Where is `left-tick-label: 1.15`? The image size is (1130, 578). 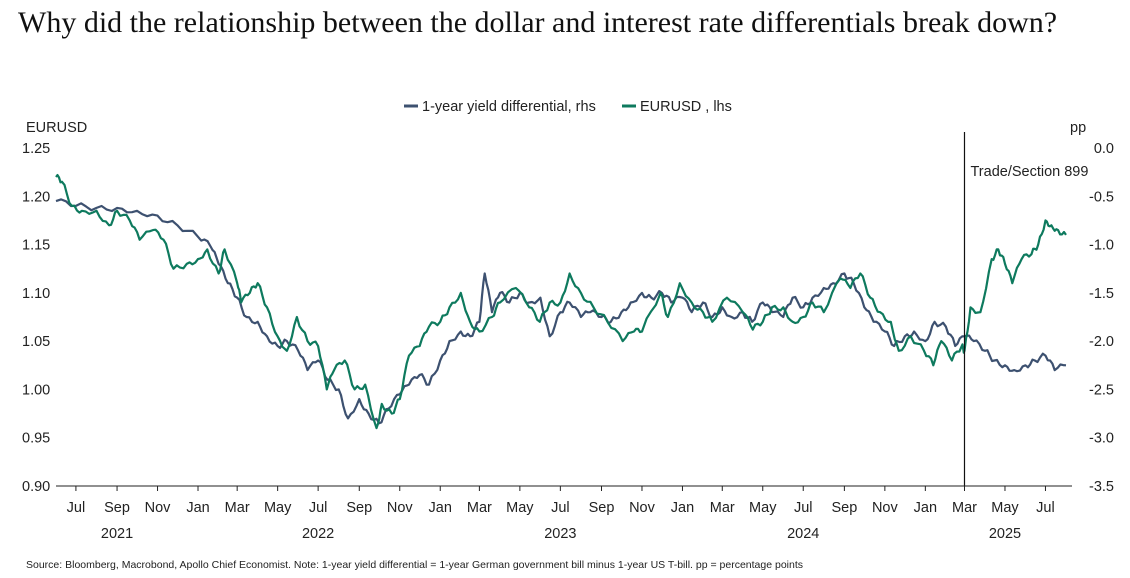
left-tick-label: 1.15 is located at coordinates (36, 246).